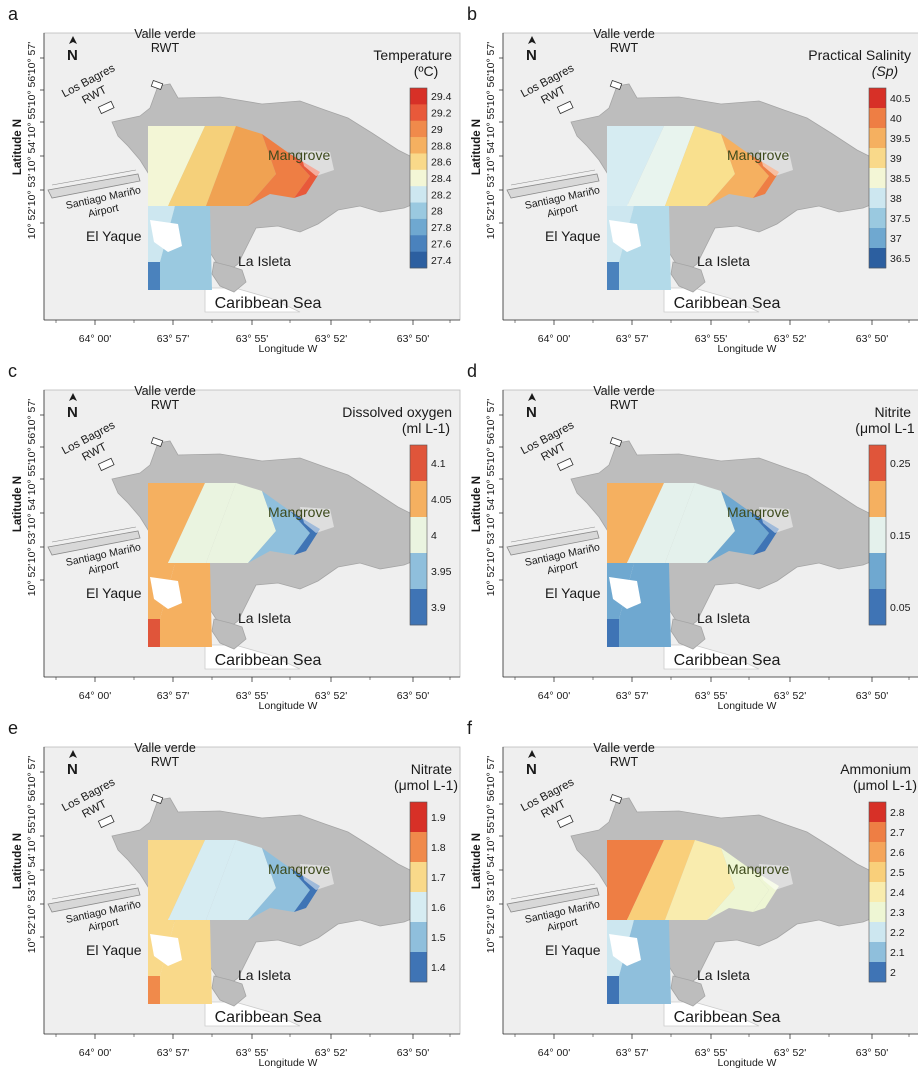 The image size is (918, 1073). What do you see at coordinates (872, 696) in the screenshot?
I see `x-tick-label: 63° 50'` at bounding box center [872, 696].